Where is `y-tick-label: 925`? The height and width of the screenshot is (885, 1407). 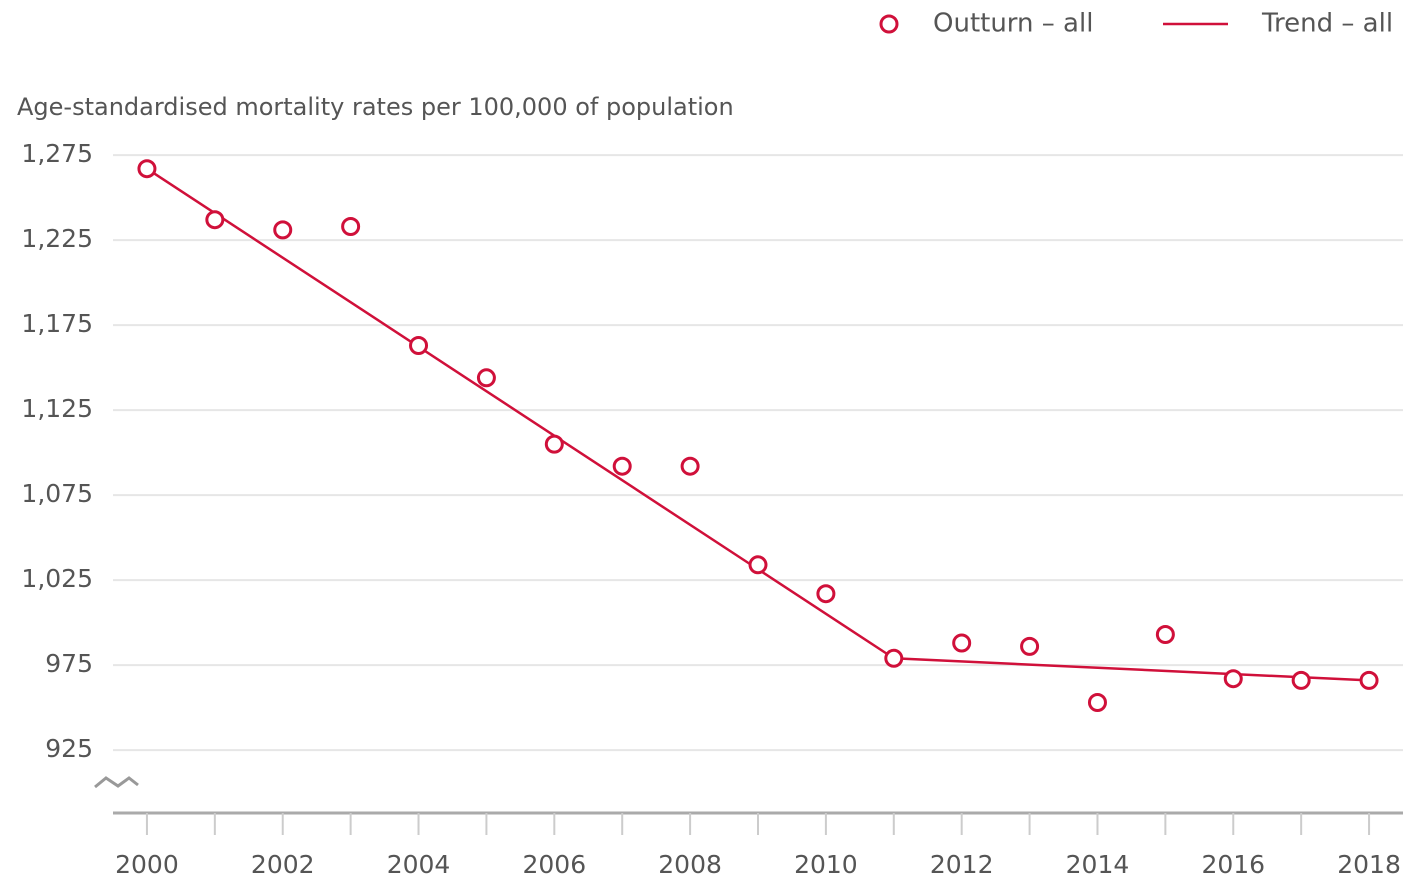 y-tick-label: 925 is located at coordinates (69, 748).